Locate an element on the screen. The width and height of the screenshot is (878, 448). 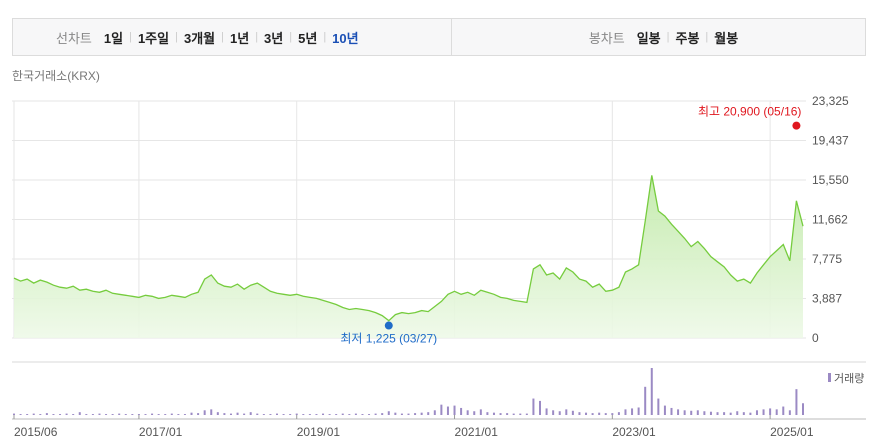
period-tab: 3년 is located at coordinates (274, 38).